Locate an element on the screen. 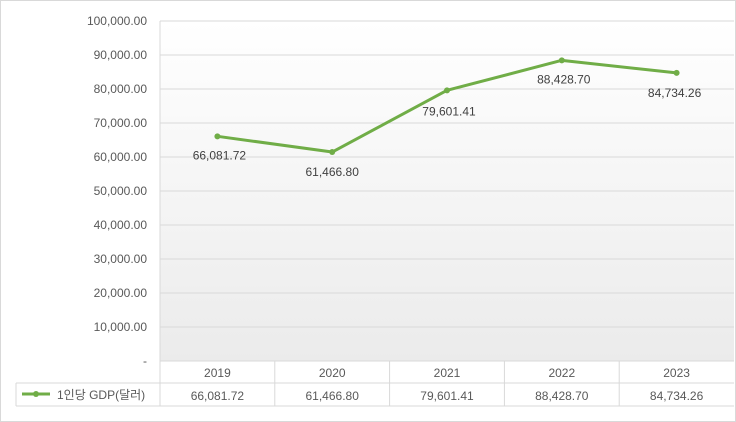 The width and height of the screenshot is (736, 422). y-tick-label: 30,000.00 is located at coordinates (121, 259).